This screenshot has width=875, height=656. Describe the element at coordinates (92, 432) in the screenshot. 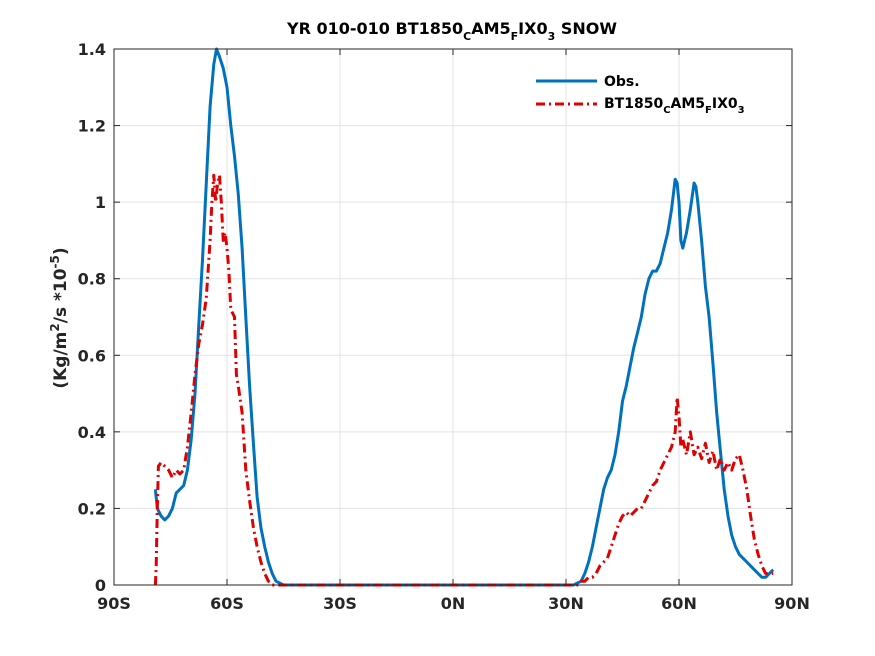

I see `y-tick-label: 0.4` at that location.